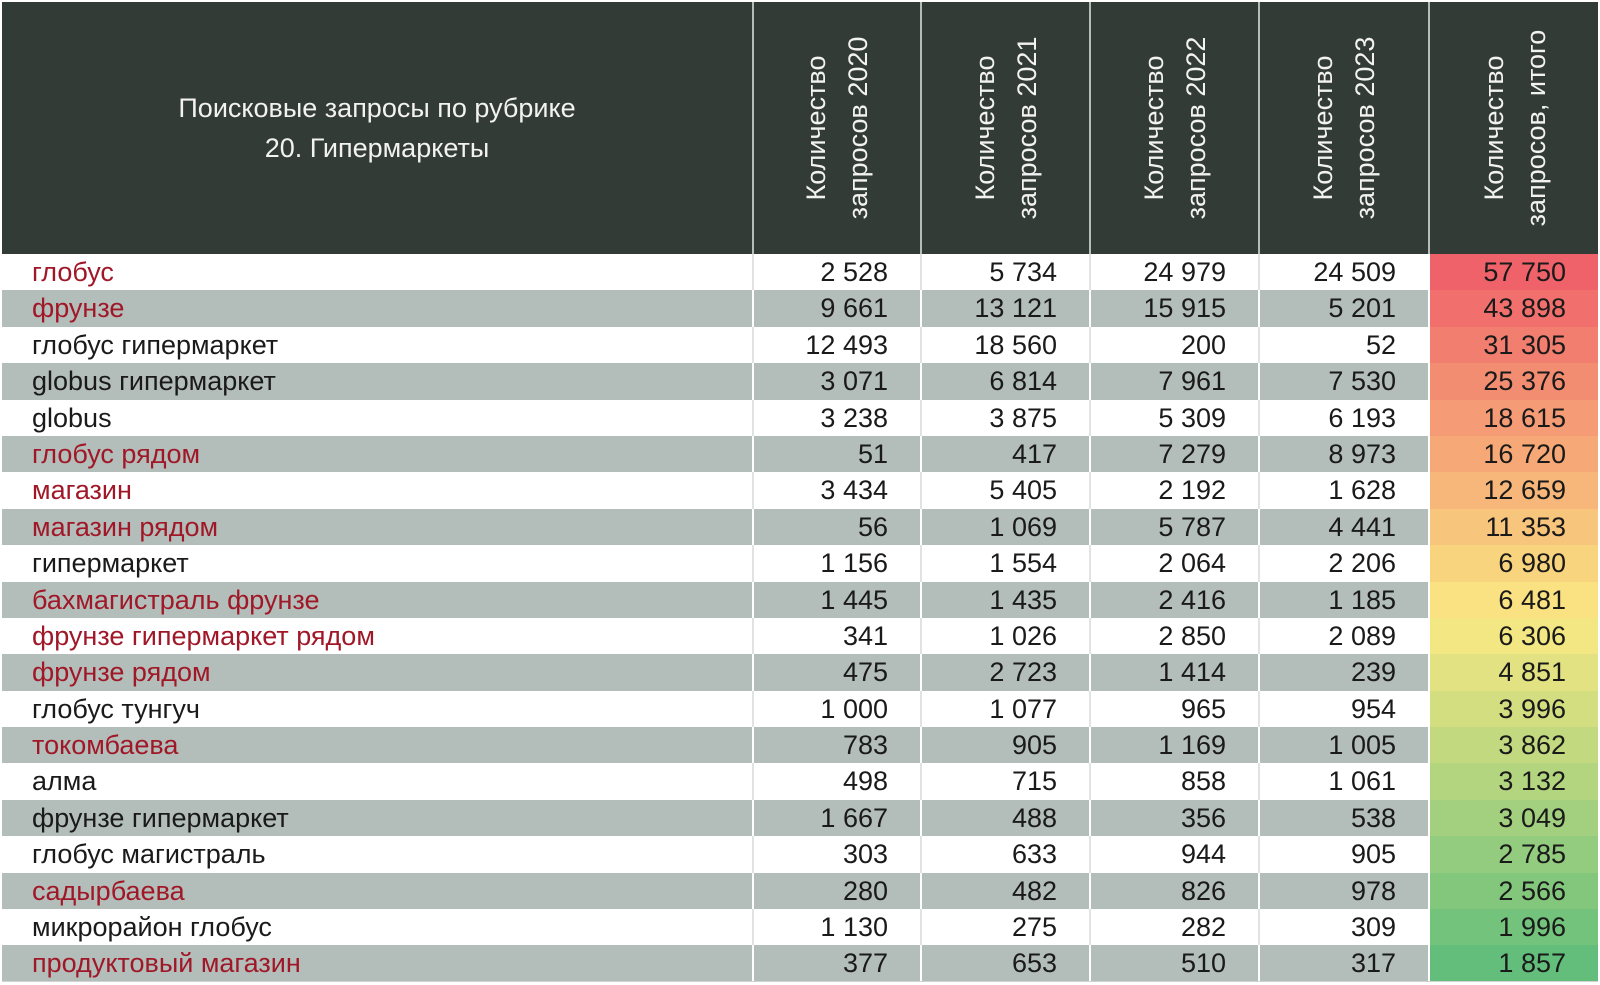  Describe the element at coordinates (1173, 417) in the screenshot. I see `row-value-2022: 5 309` at that location.